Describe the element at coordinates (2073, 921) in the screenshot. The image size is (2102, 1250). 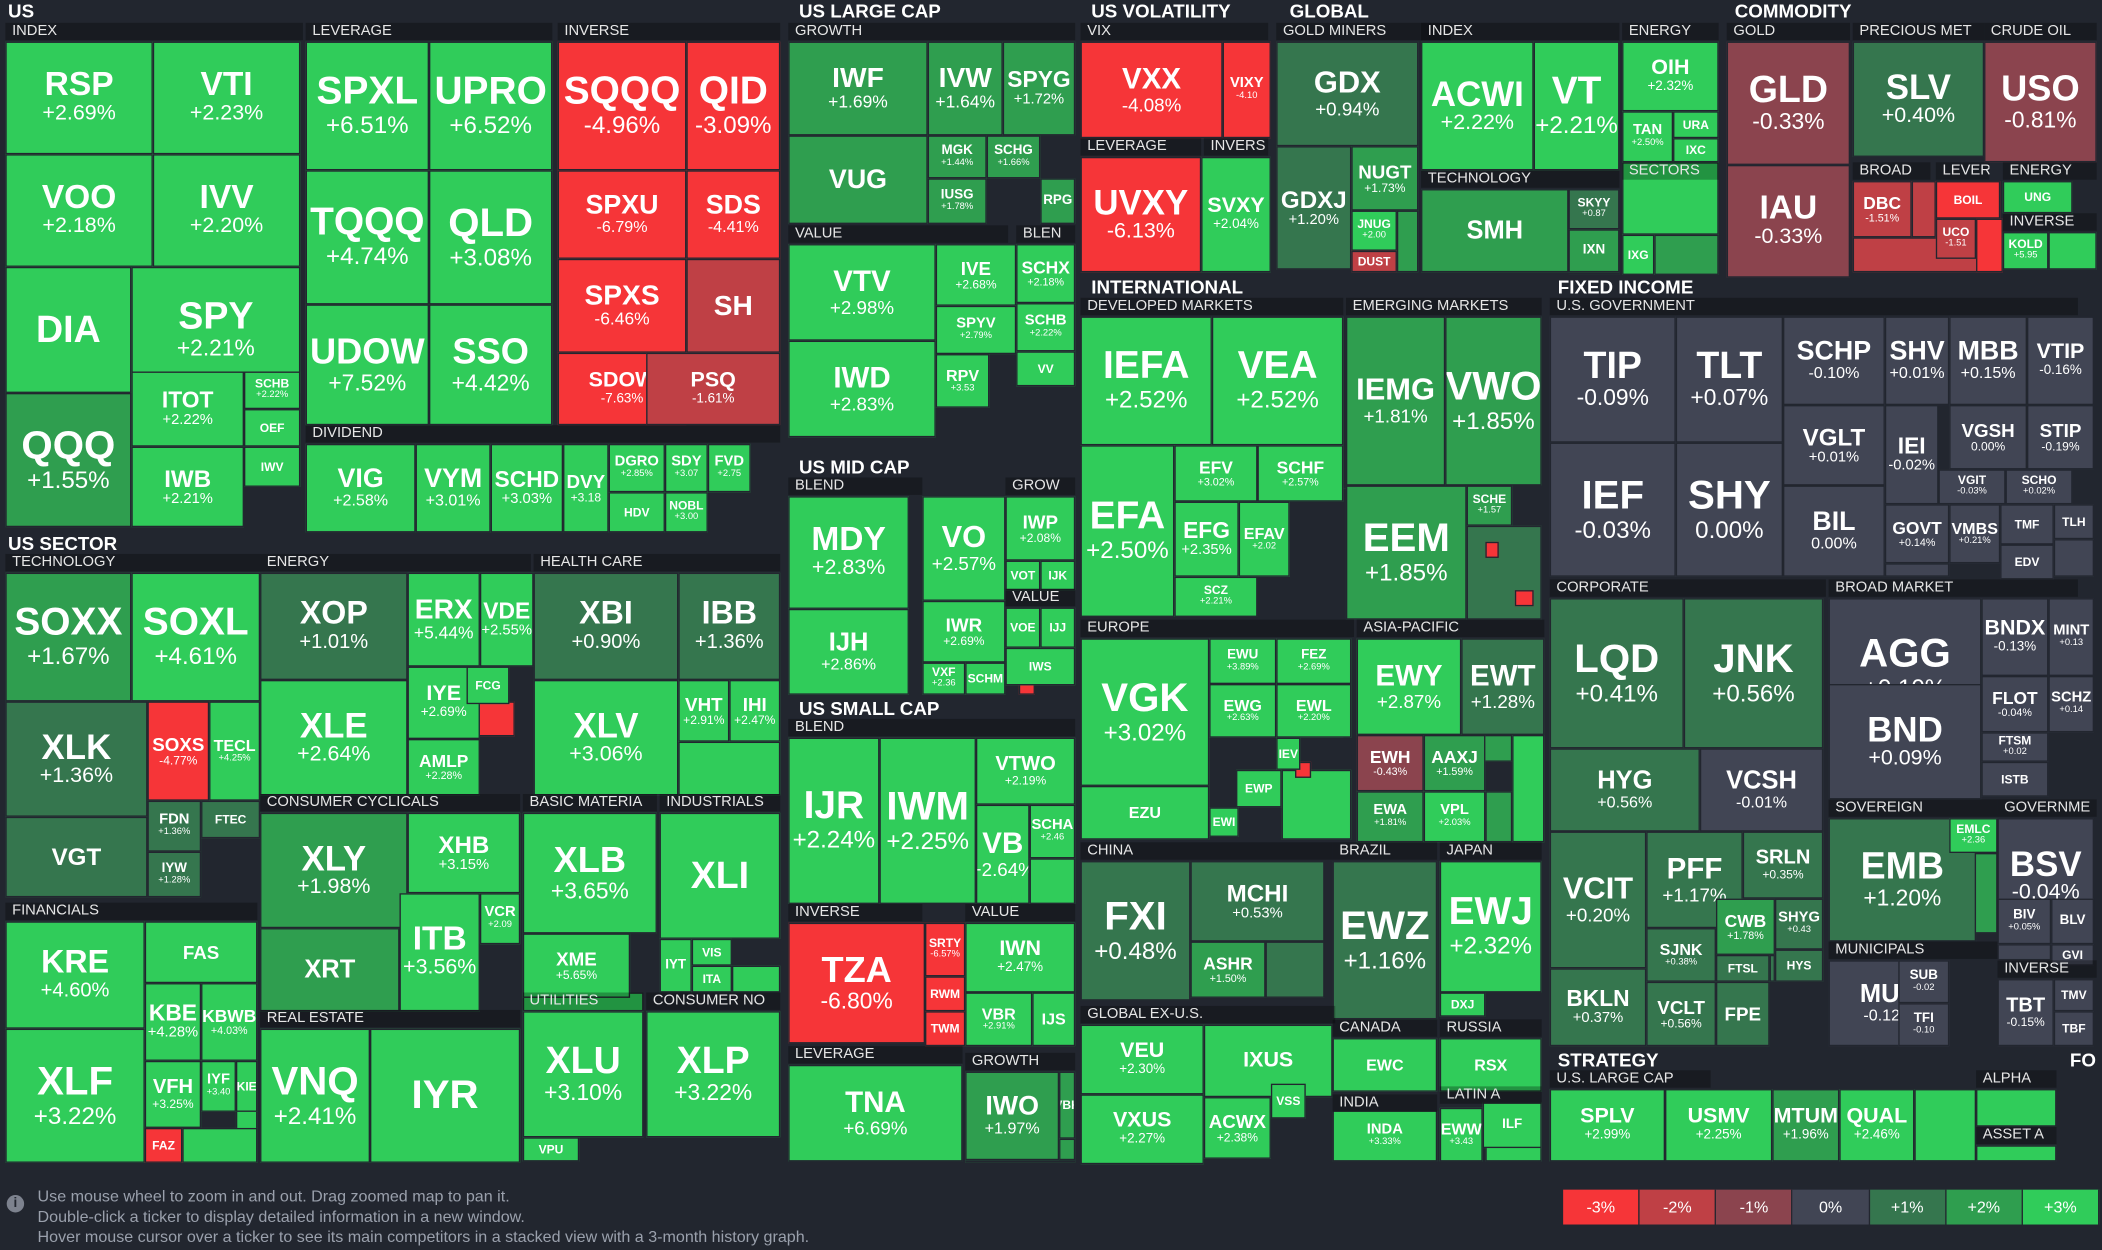
I see `ticker-tile-blv: BLV` at that location.